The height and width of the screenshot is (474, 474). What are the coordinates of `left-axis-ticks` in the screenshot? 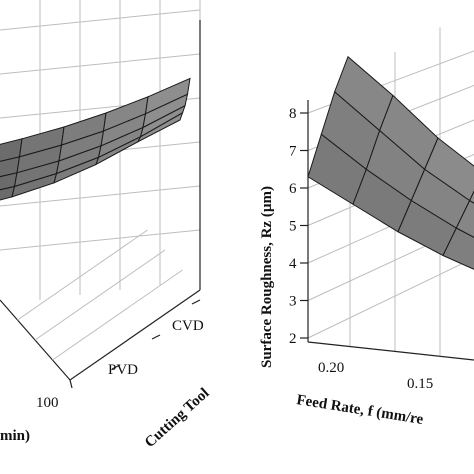 It's located at (135, 344).